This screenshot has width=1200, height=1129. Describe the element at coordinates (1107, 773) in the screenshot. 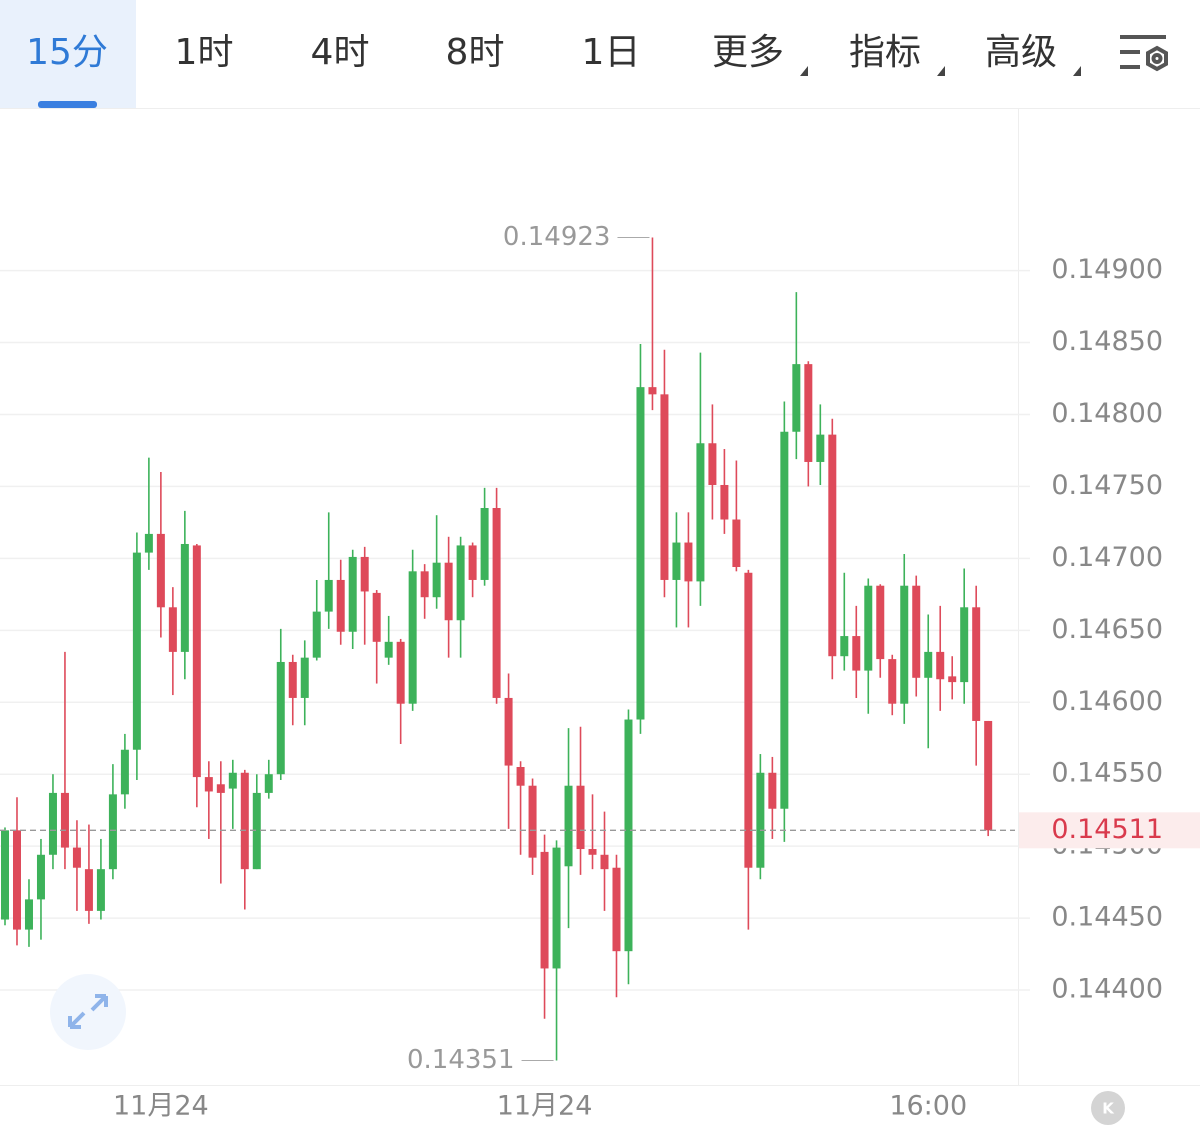

I see `y-tick-label: 0.14550` at that location.